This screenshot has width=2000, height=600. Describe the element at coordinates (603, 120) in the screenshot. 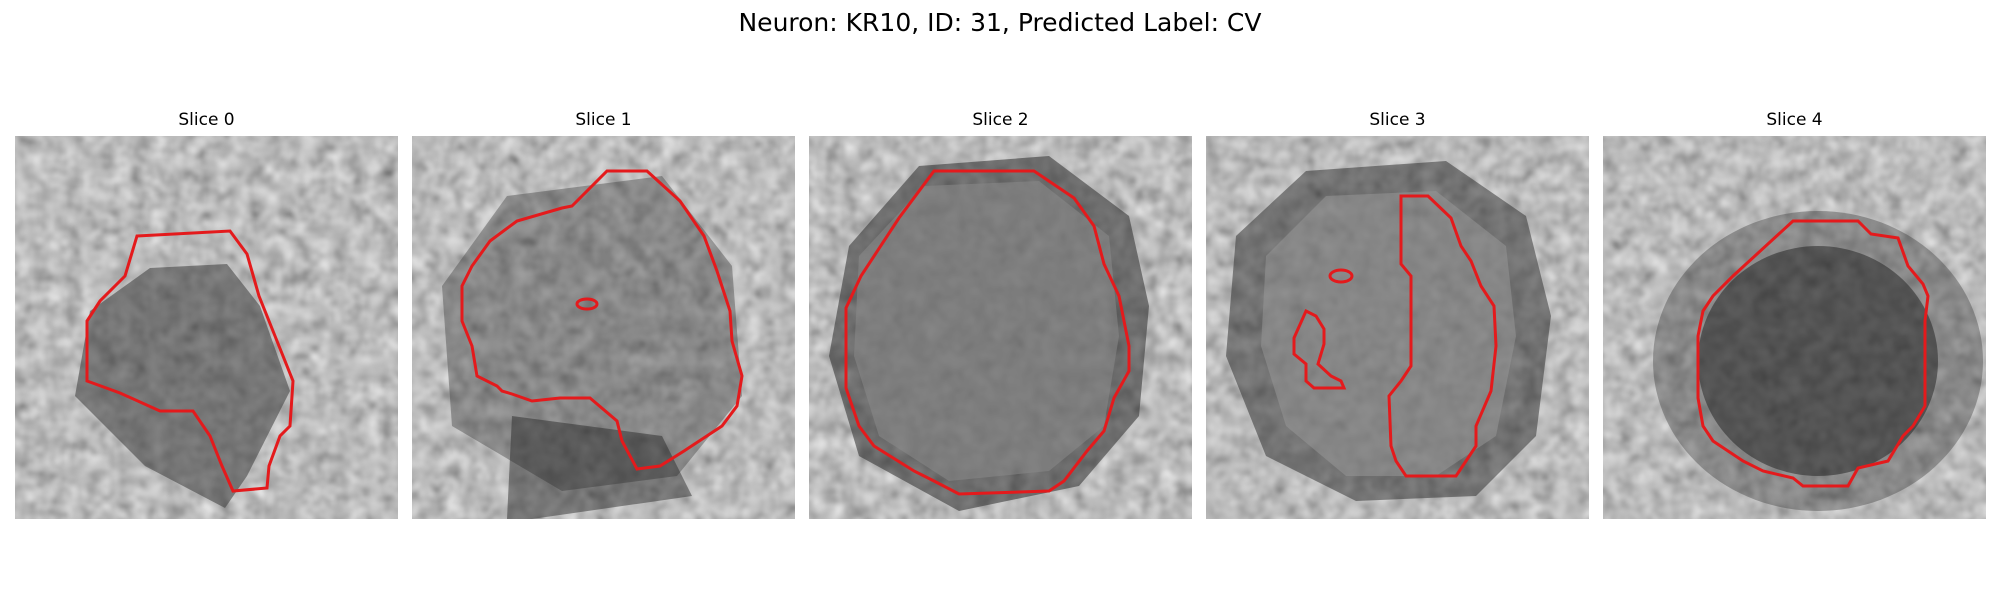

I see `slice-title: Slice 1` at that location.